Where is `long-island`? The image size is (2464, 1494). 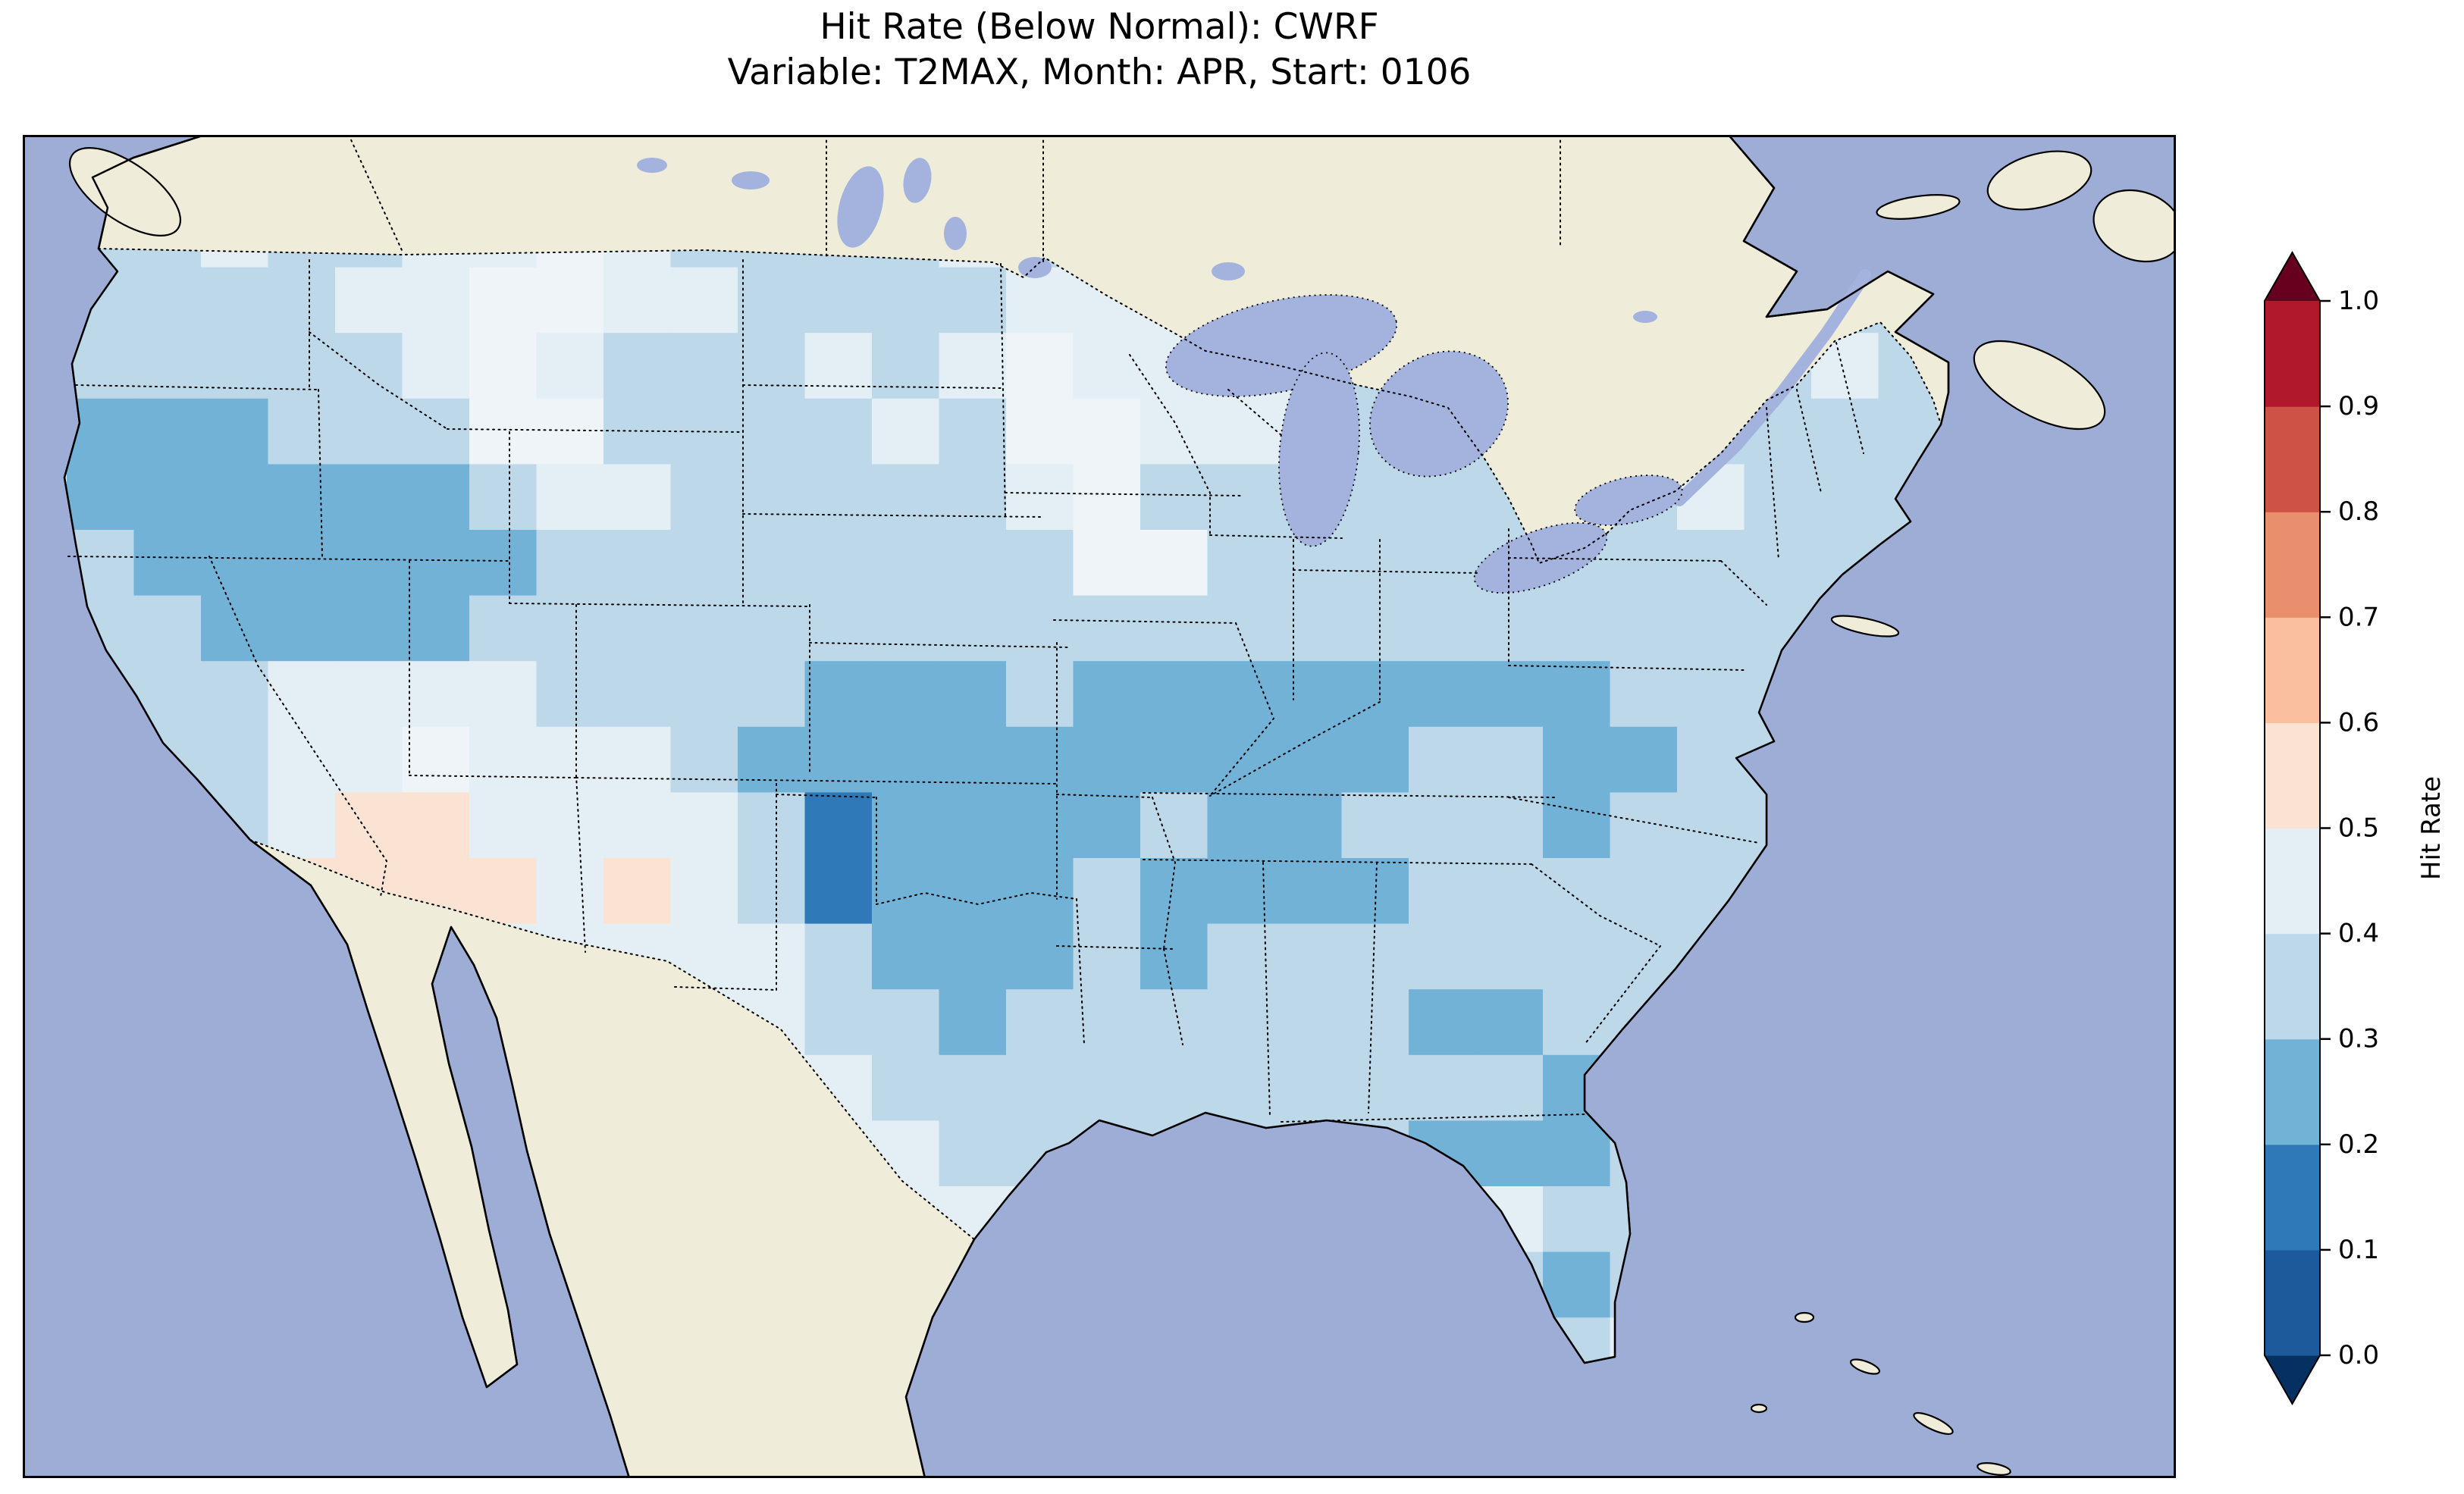 long-island is located at coordinates (1865, 626).